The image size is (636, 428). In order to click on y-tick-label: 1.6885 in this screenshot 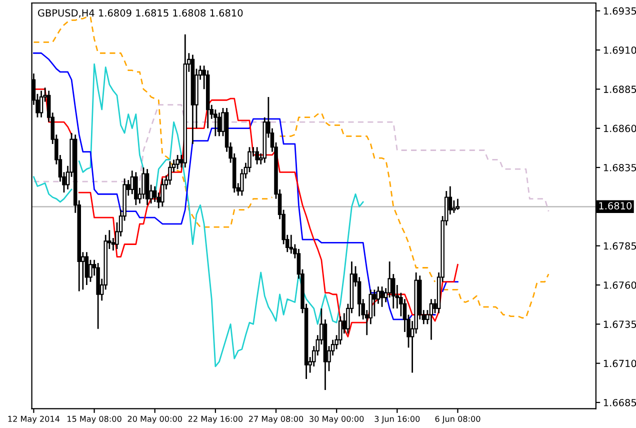, I will do `click(620, 89)`.